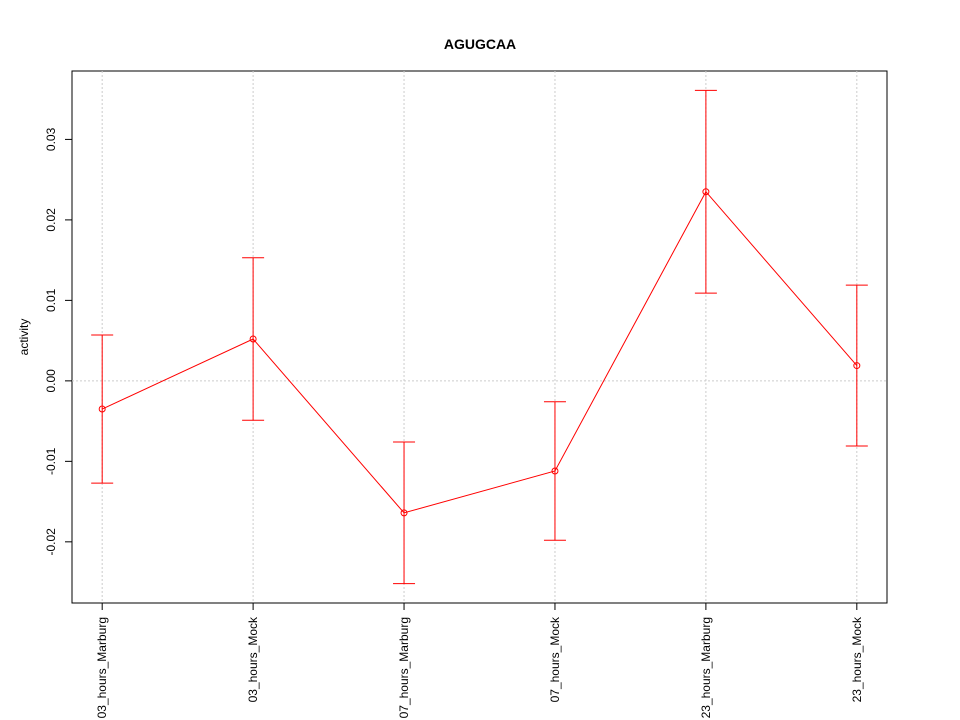 The image size is (960, 720). Describe the element at coordinates (404, 667) in the screenshot. I see `x-tick-label: 07_hours_Marburg` at that location.